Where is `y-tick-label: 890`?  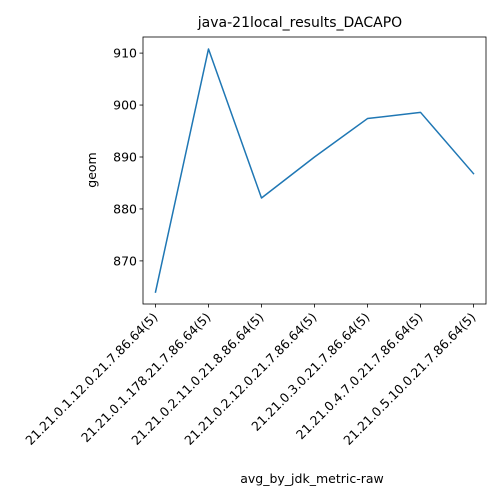
y-tick-label: 890 is located at coordinates (125, 156).